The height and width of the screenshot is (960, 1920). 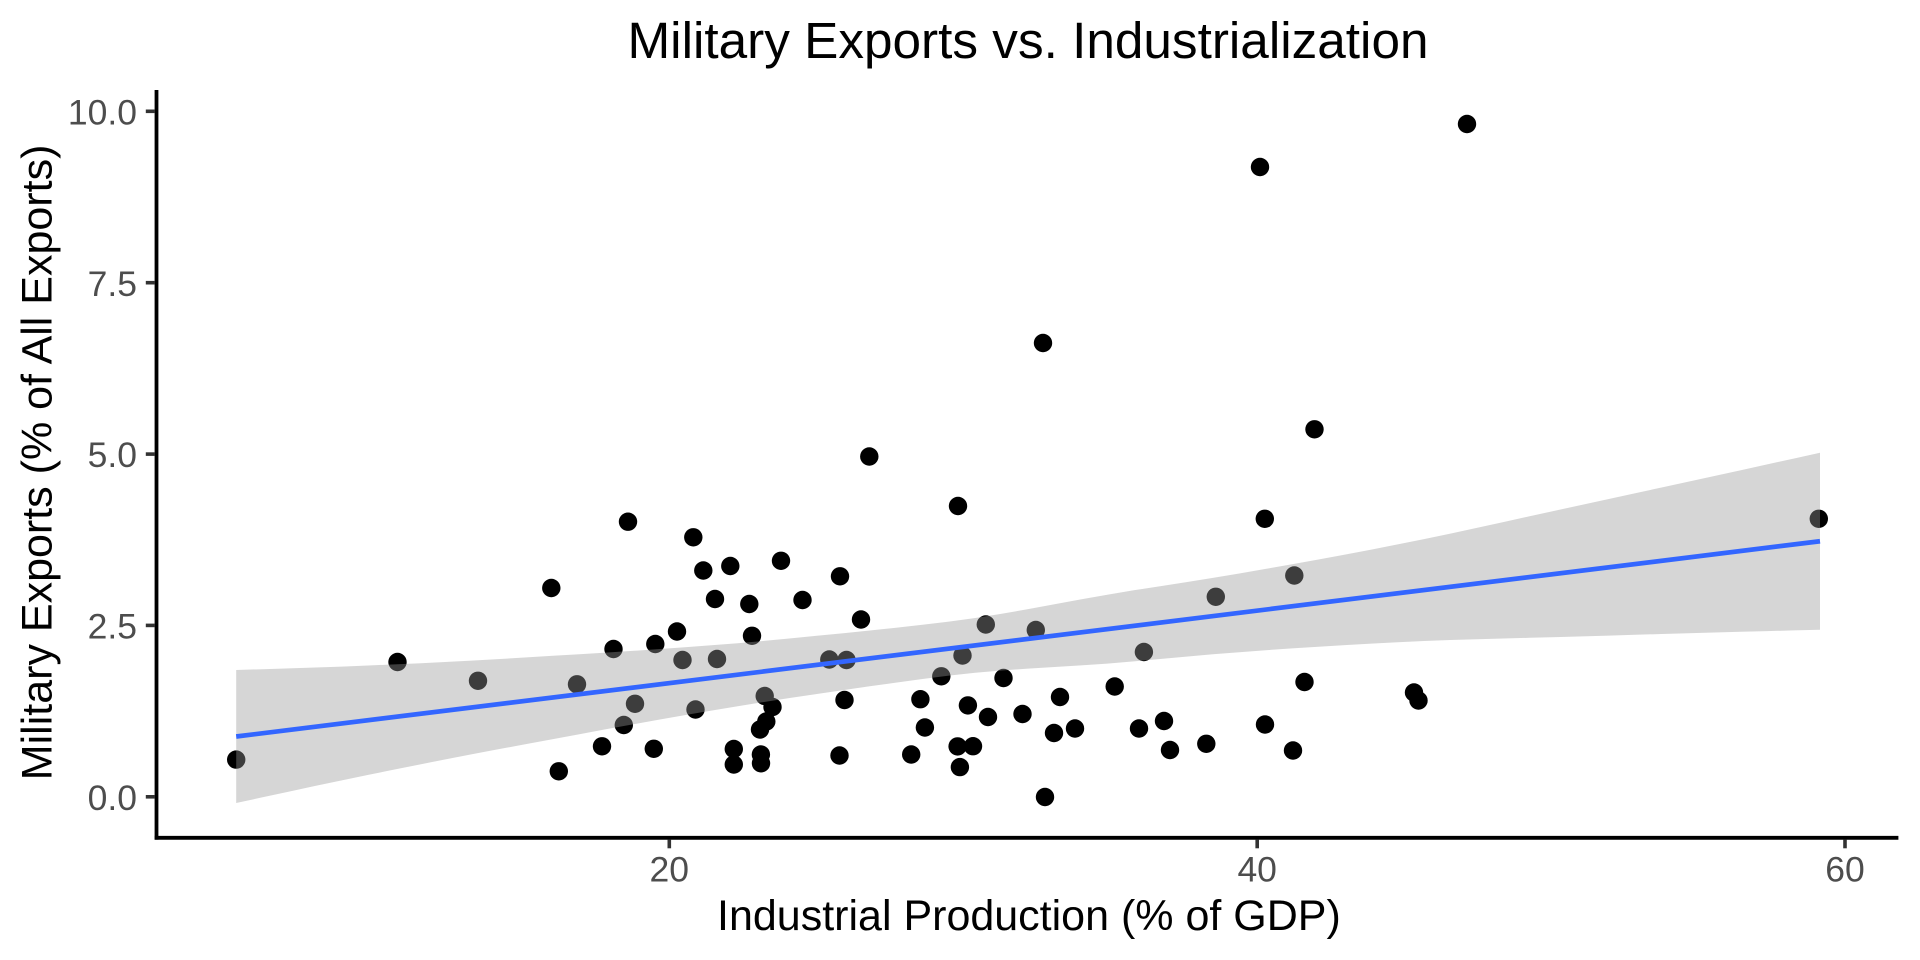 What do you see at coordinates (112, 455) in the screenshot?
I see `svg-text: 5.0` at bounding box center [112, 455].